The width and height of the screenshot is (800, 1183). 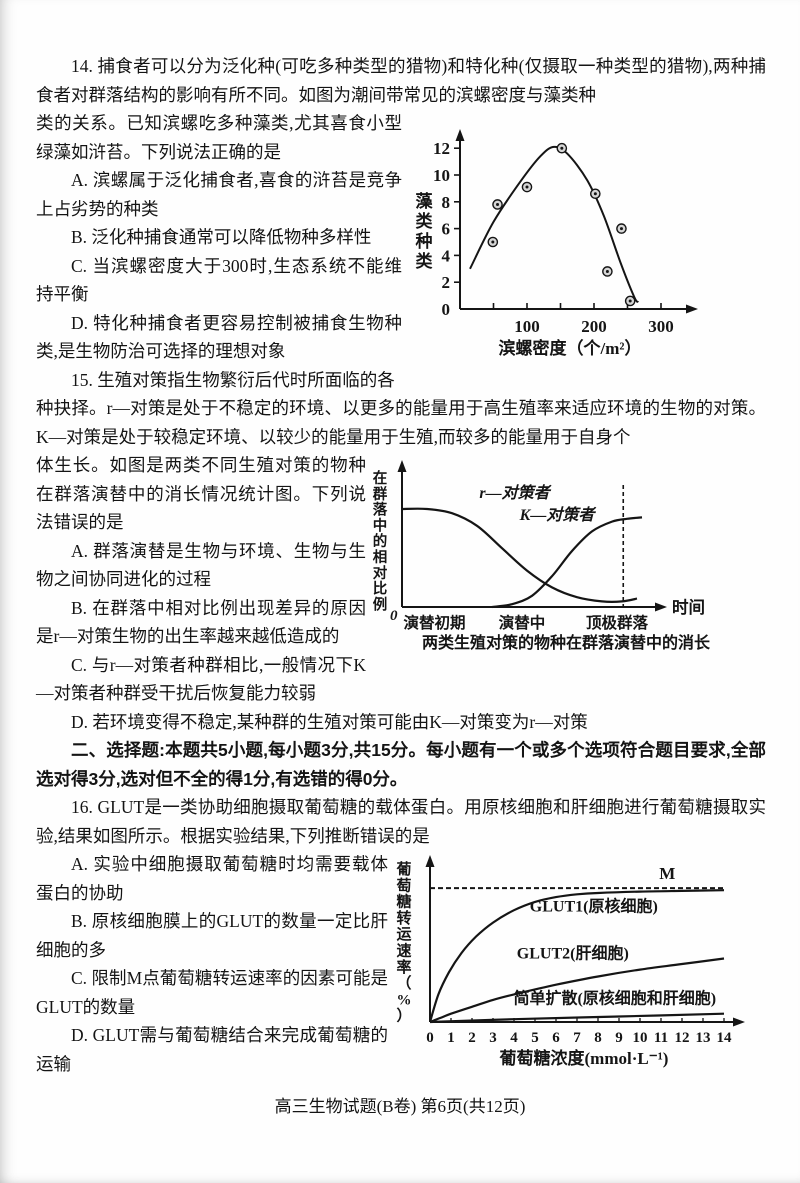 I want to click on q16-option-a: A. 实验中细胞摄取葡萄糖时均需要载体蛋白的协助, so click(x=212, y=878).